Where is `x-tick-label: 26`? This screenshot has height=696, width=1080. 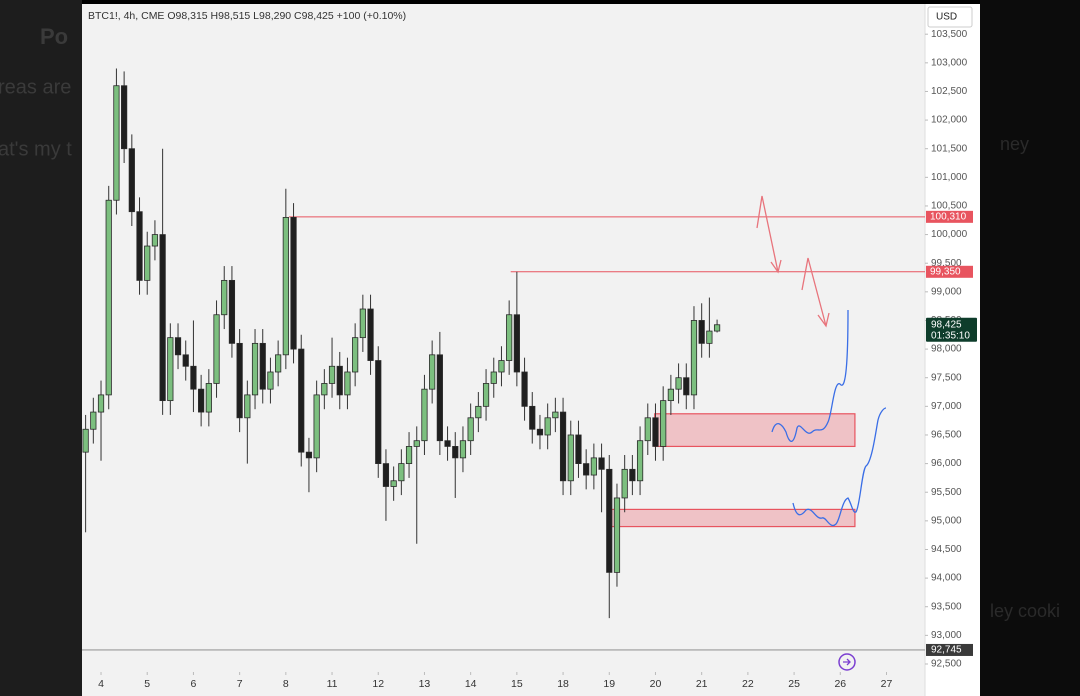 x-tick-label: 26 is located at coordinates (840, 684).